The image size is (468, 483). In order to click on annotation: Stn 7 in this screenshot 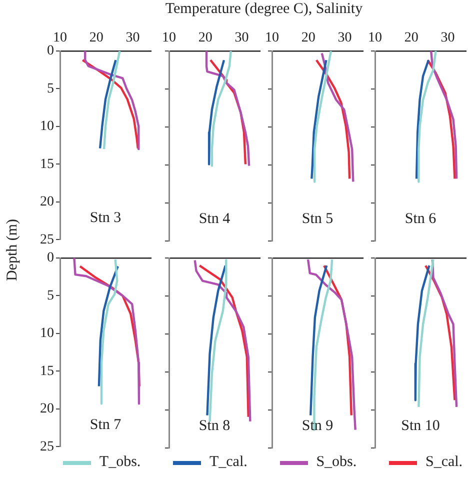, I will do `click(106, 424)`.